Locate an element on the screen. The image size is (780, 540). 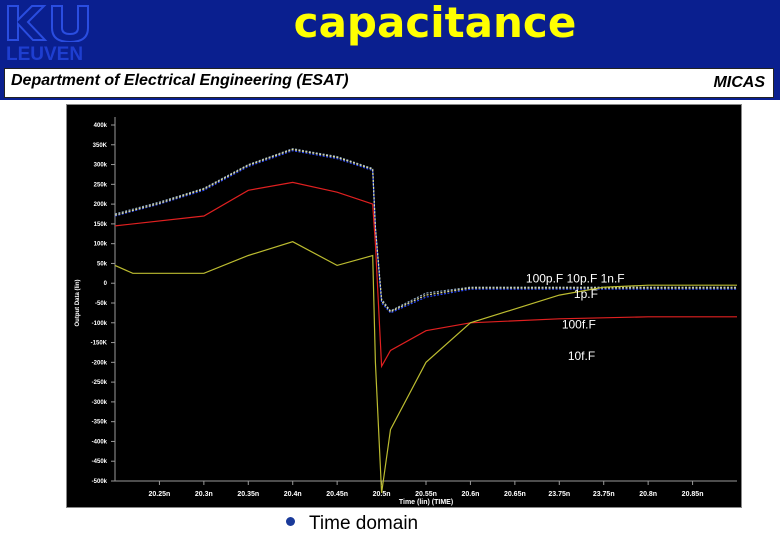
y-tick-label: -500k is located at coordinates (100, 482).